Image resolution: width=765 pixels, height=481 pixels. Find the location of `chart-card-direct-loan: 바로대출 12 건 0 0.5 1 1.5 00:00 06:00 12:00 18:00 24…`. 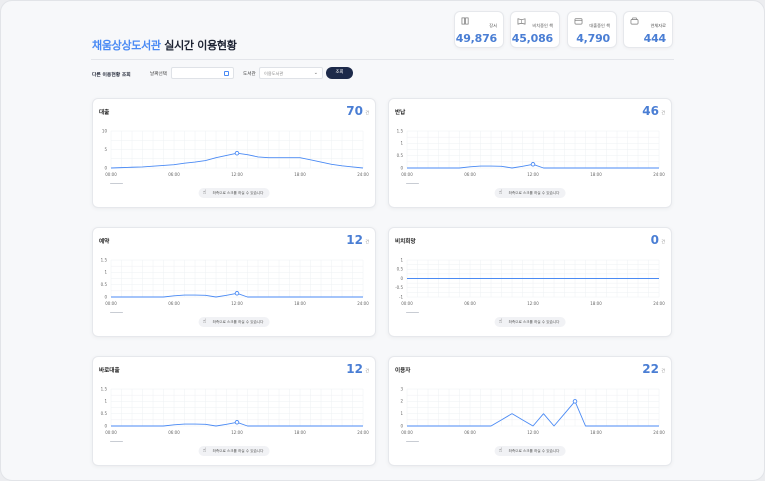

chart-card-direct-loan: 바로대출 12 건 0 0.5 1 1.5 00:00 06:00 12:00 18:00 24… is located at coordinates (234, 411).